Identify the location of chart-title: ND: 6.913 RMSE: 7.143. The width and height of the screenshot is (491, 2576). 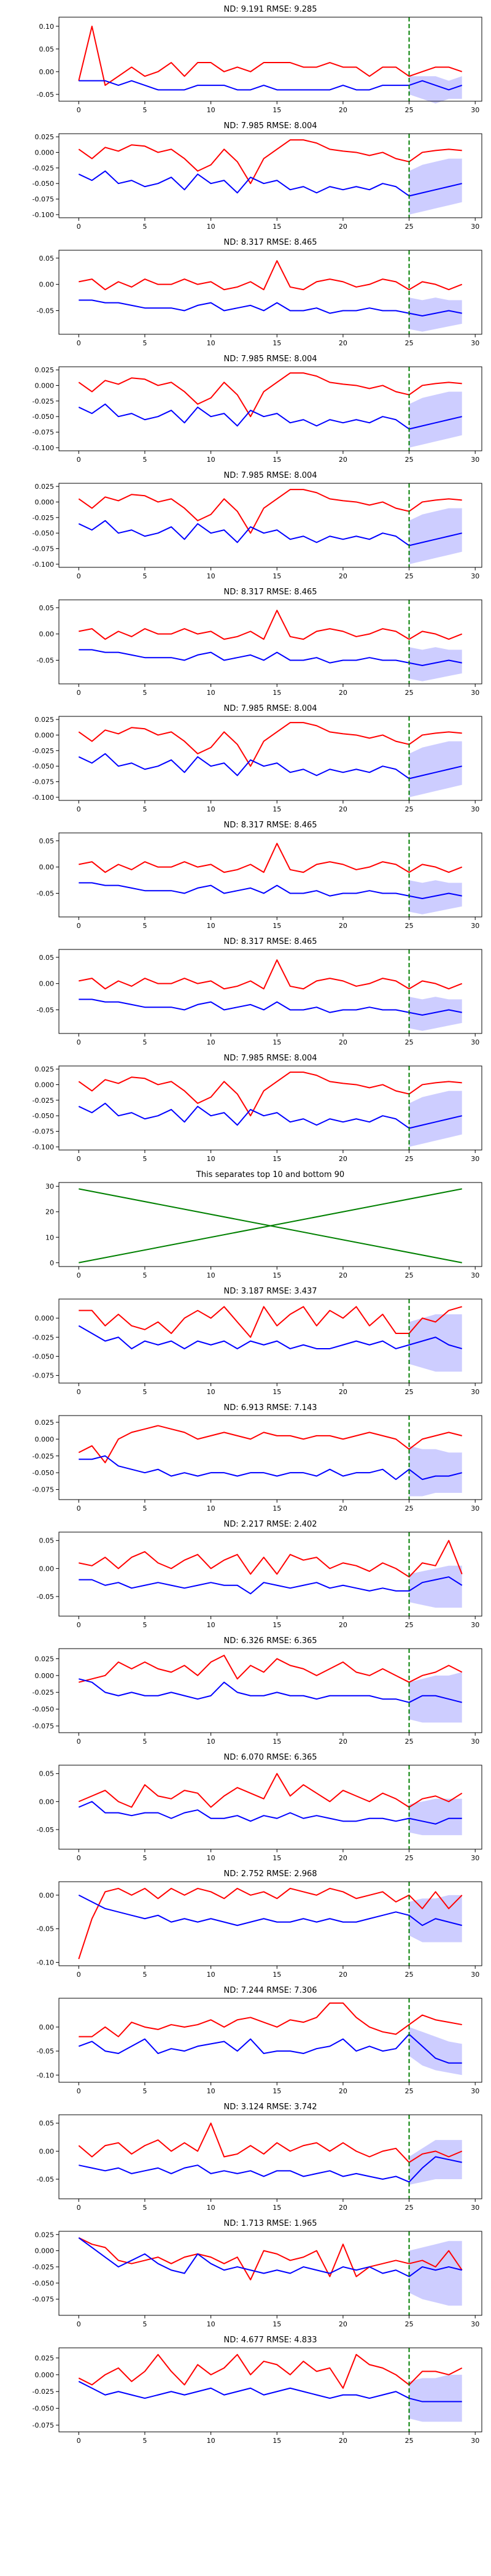
(270, 1408).